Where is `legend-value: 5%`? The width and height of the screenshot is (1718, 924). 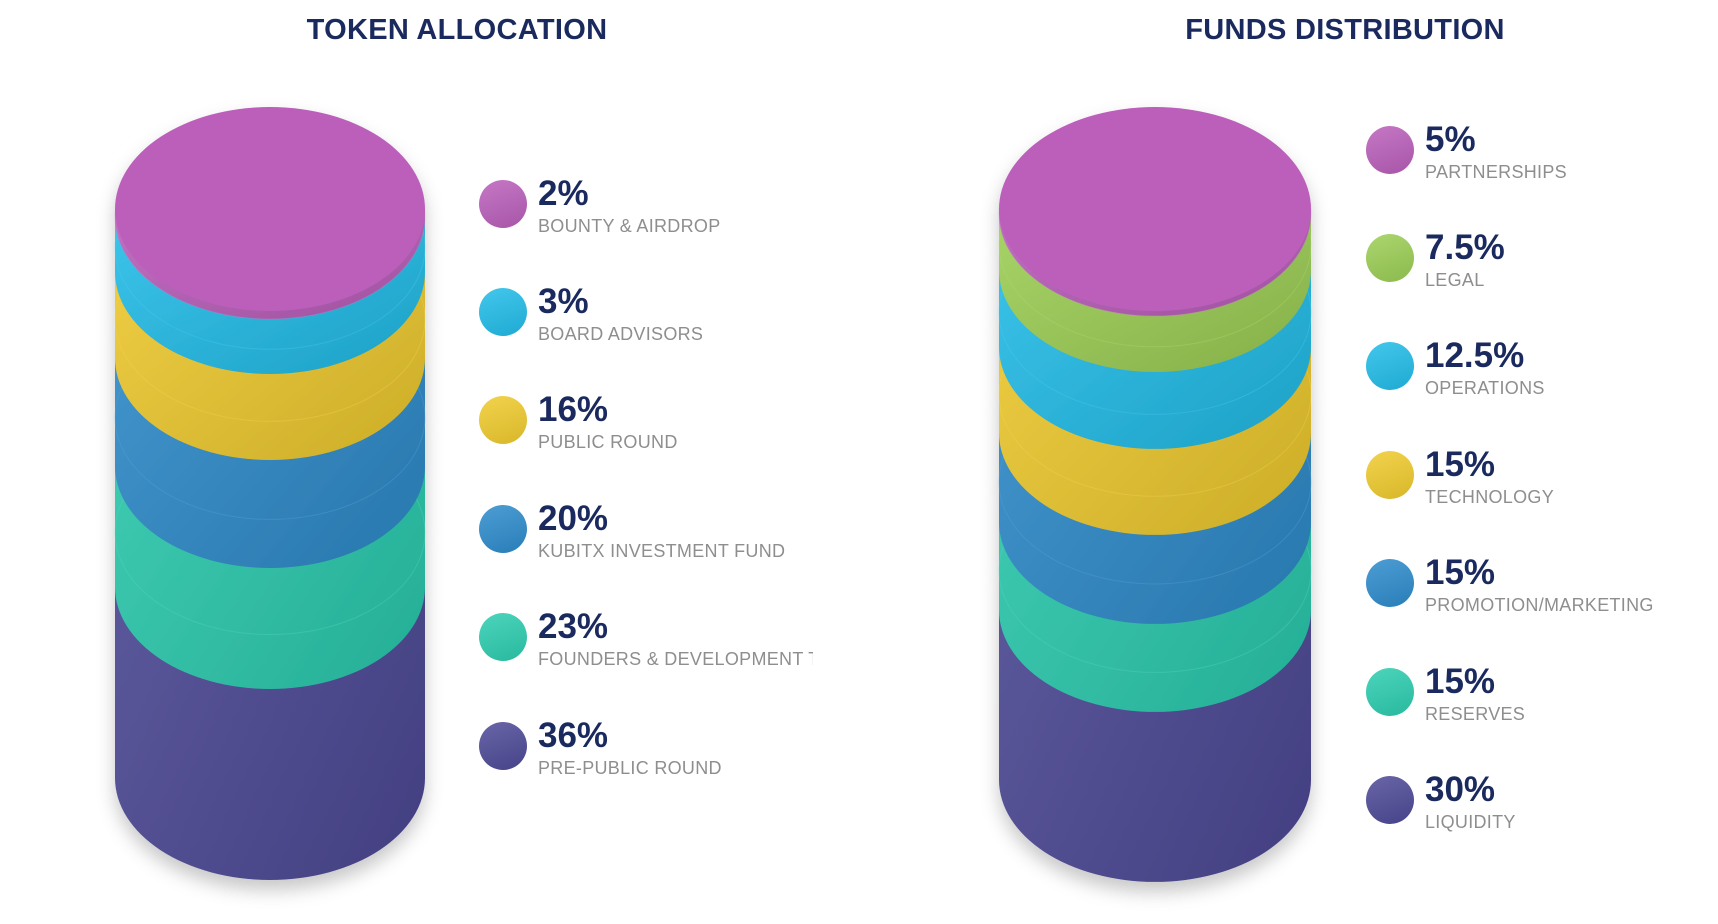
legend-value: 5% is located at coordinates (1450, 139).